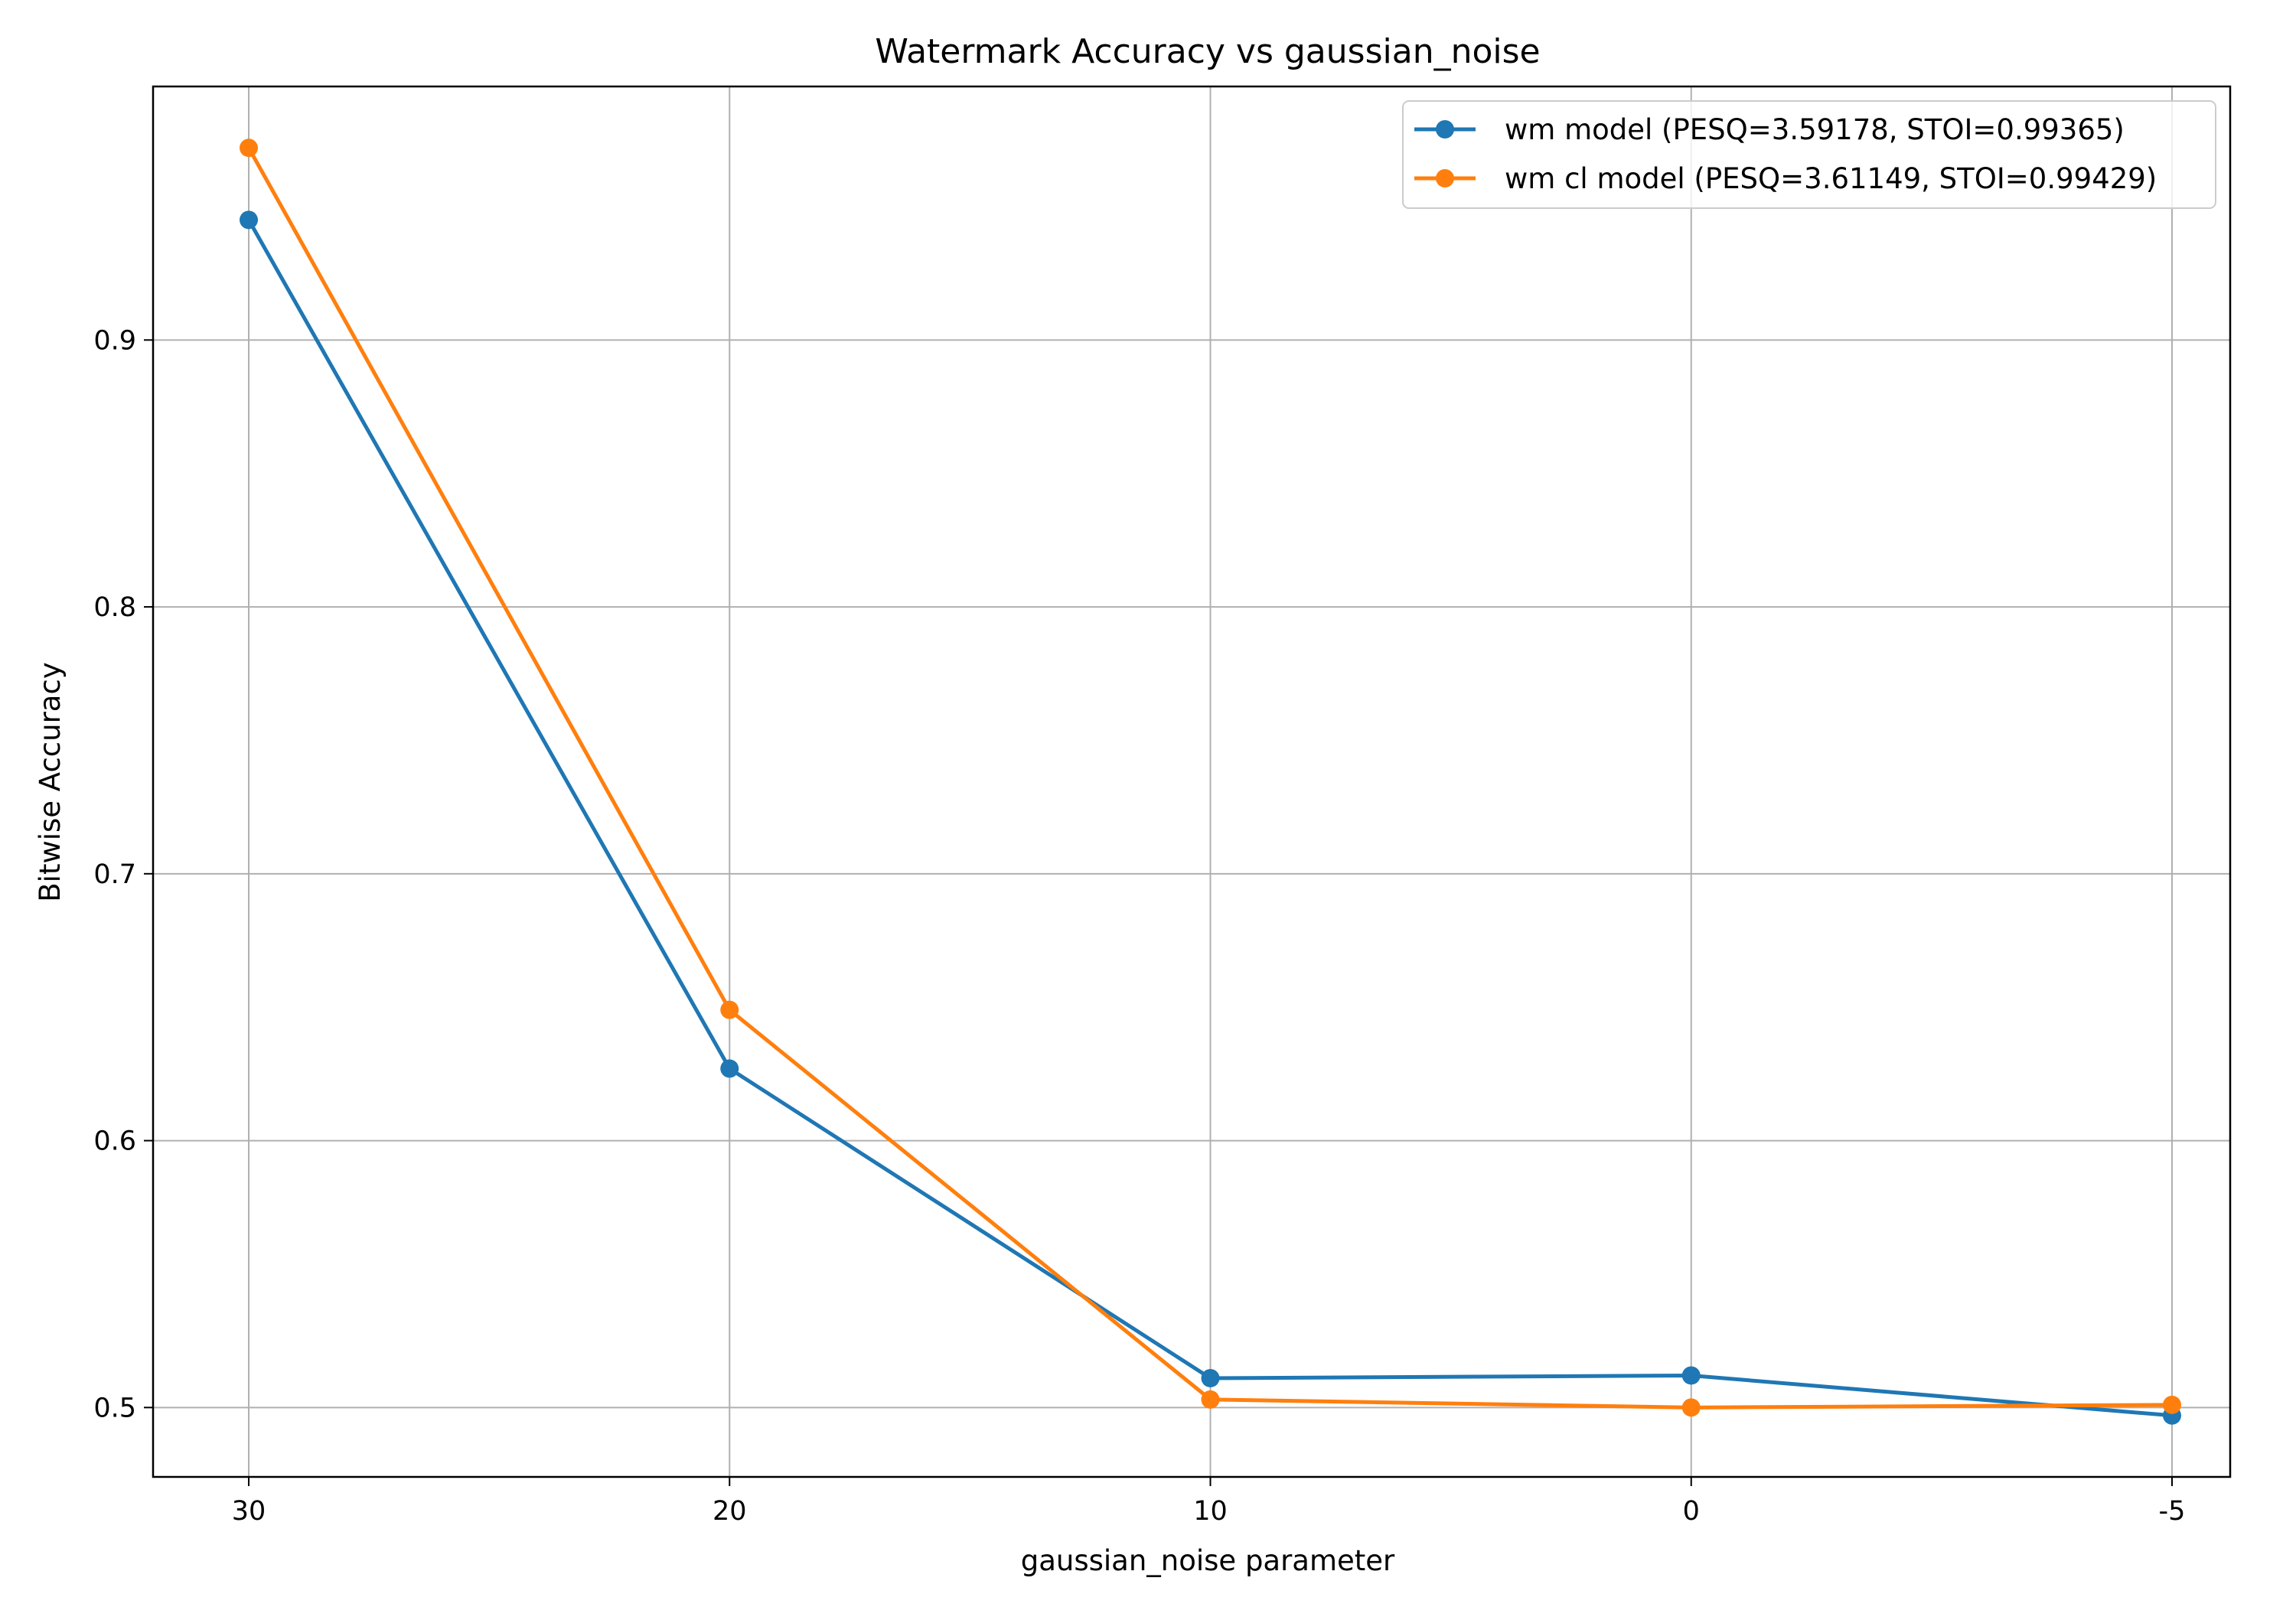 This screenshot has width=2296, height=1607. I want to click on y-tick-label: 0.9, so click(114, 340).